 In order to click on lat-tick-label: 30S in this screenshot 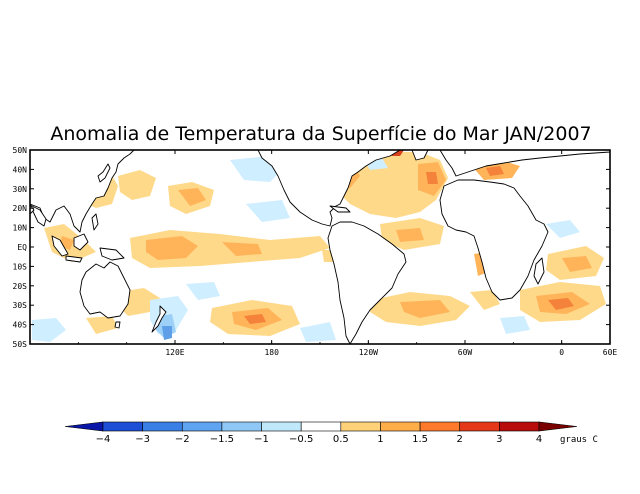, I will do `click(20, 305)`.